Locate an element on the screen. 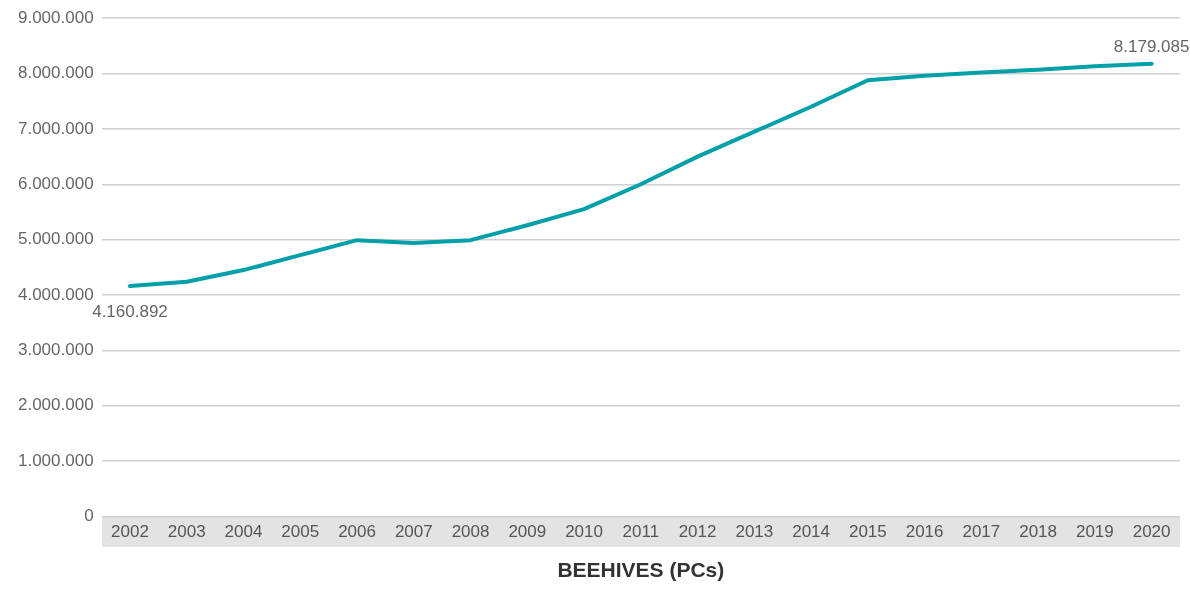  x-tick-label: 2012 is located at coordinates (697, 532).